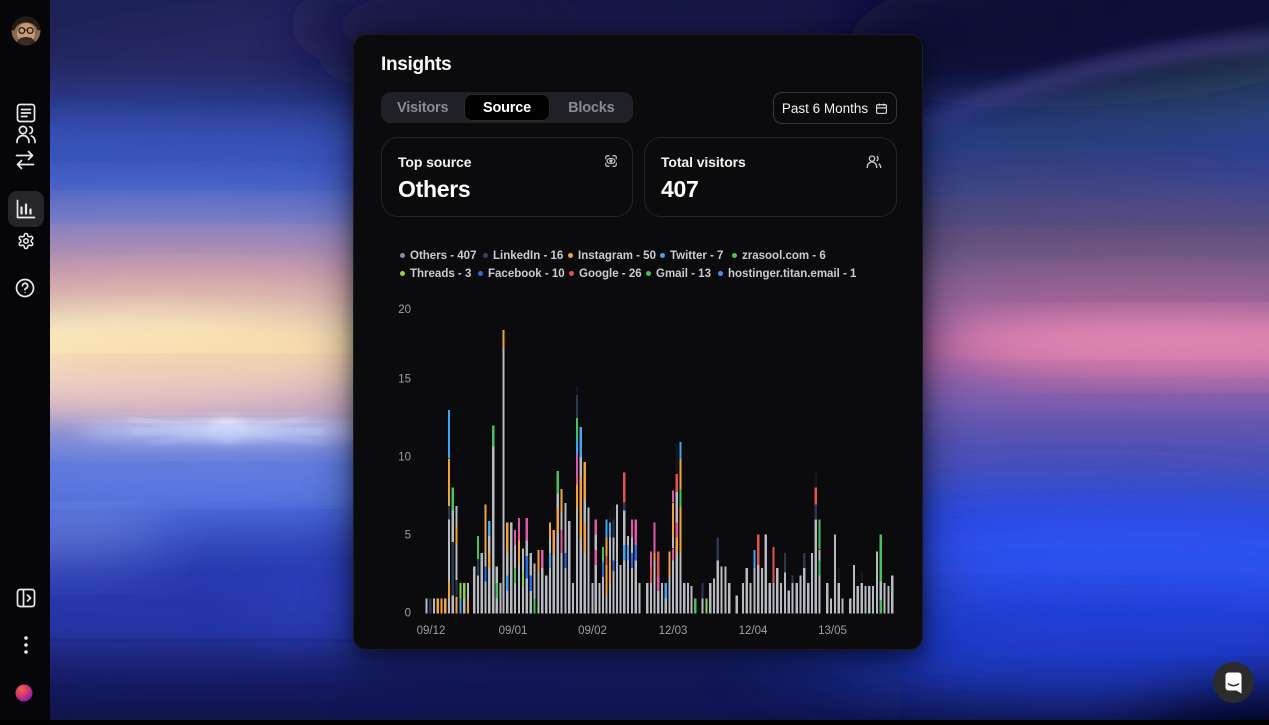 This screenshot has width=1269, height=725. What do you see at coordinates (832, 631) in the screenshot?
I see `svg-text: 13/05` at bounding box center [832, 631].